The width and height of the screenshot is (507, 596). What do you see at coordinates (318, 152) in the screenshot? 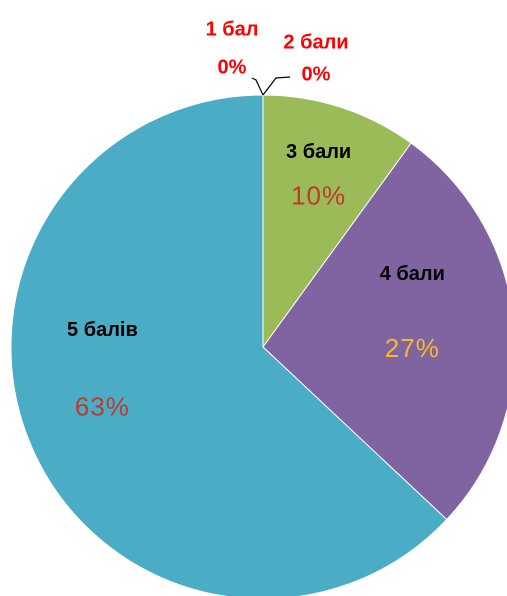
I see `category-label: 3 бали` at bounding box center [318, 152].